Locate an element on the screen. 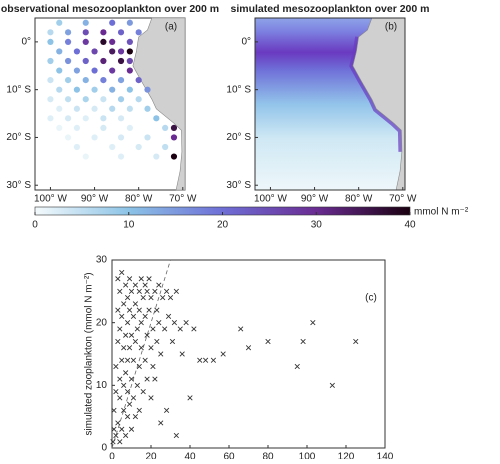 The image size is (500, 464). colorbar-tick-label: 20 is located at coordinates (223, 225).